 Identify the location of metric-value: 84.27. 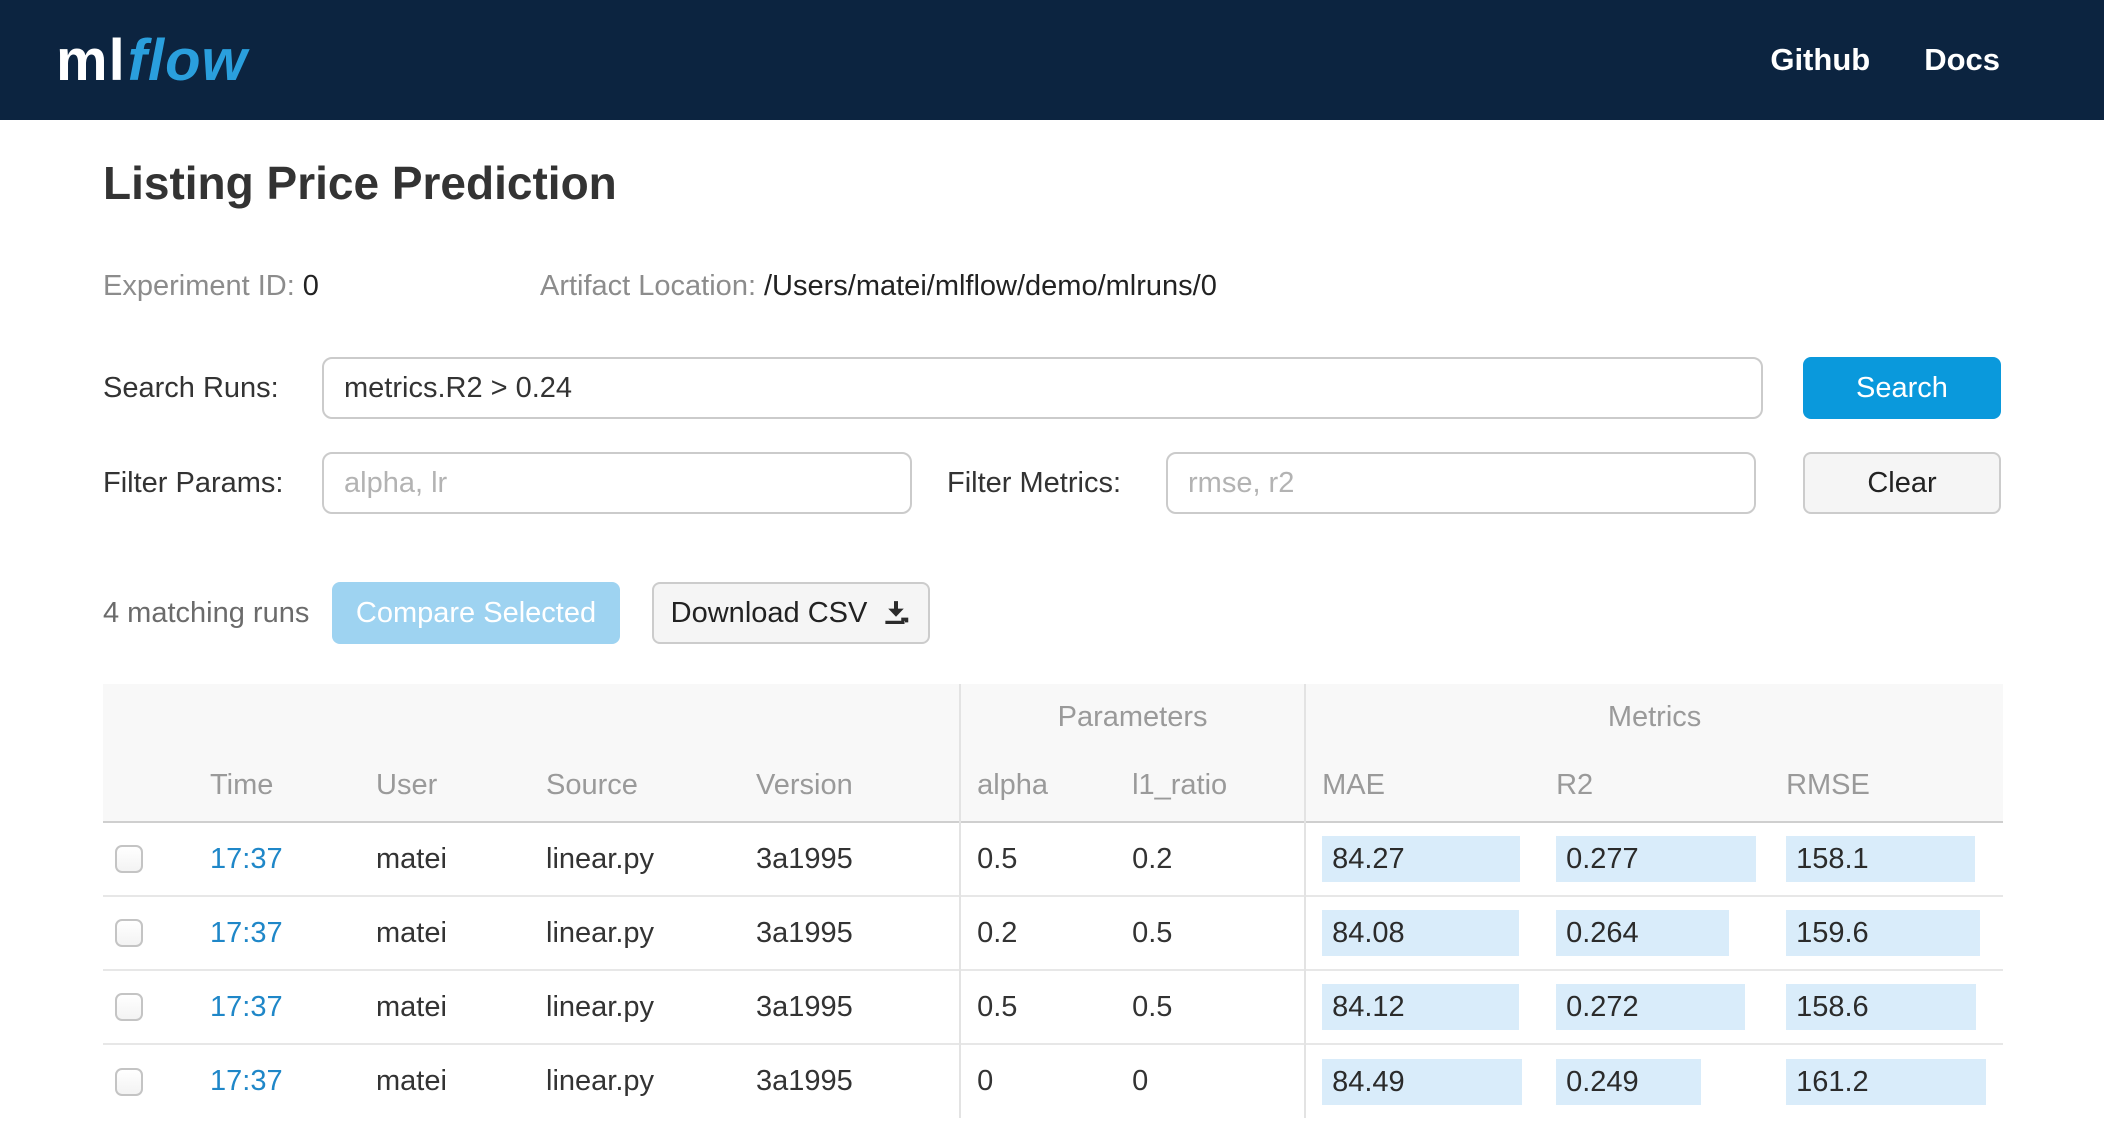
(1368, 859).